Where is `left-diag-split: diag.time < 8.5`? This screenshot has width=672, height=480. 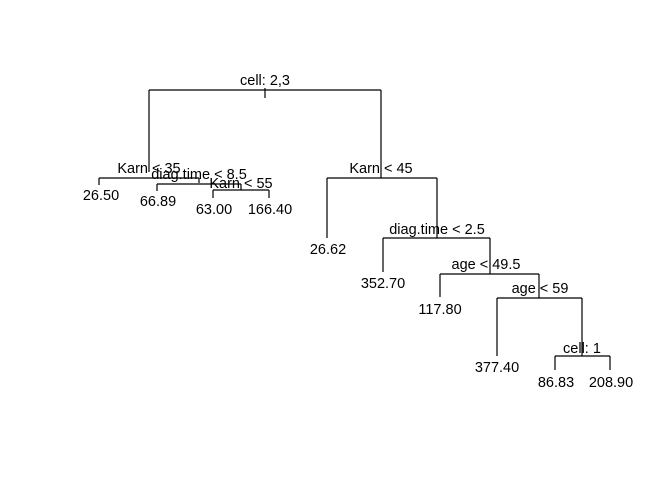
left-diag-split: diag.time < 8.5 is located at coordinates (199, 179).